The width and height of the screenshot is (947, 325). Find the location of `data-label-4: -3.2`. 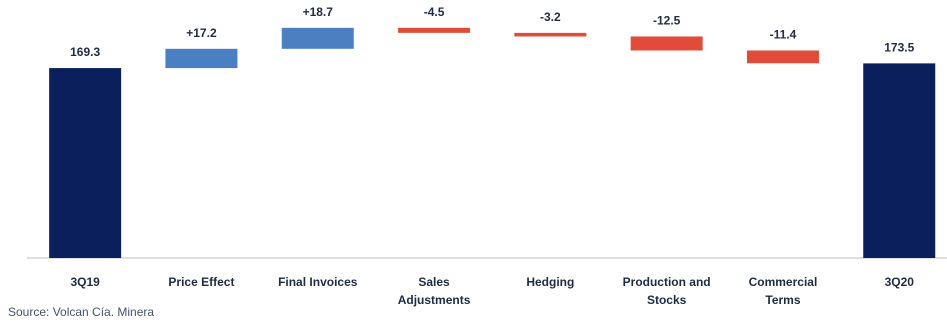

data-label-4: -3.2 is located at coordinates (550, 17).